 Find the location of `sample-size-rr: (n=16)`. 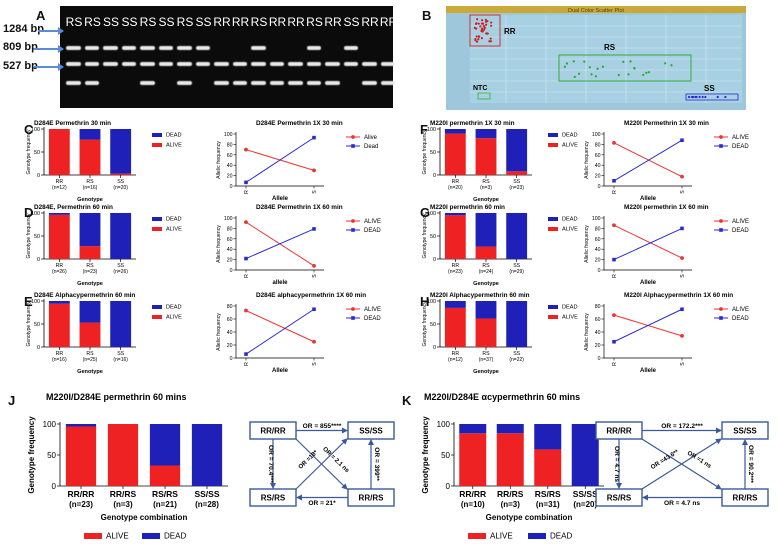

sample-size-rr: (n=16) is located at coordinates (59, 360).